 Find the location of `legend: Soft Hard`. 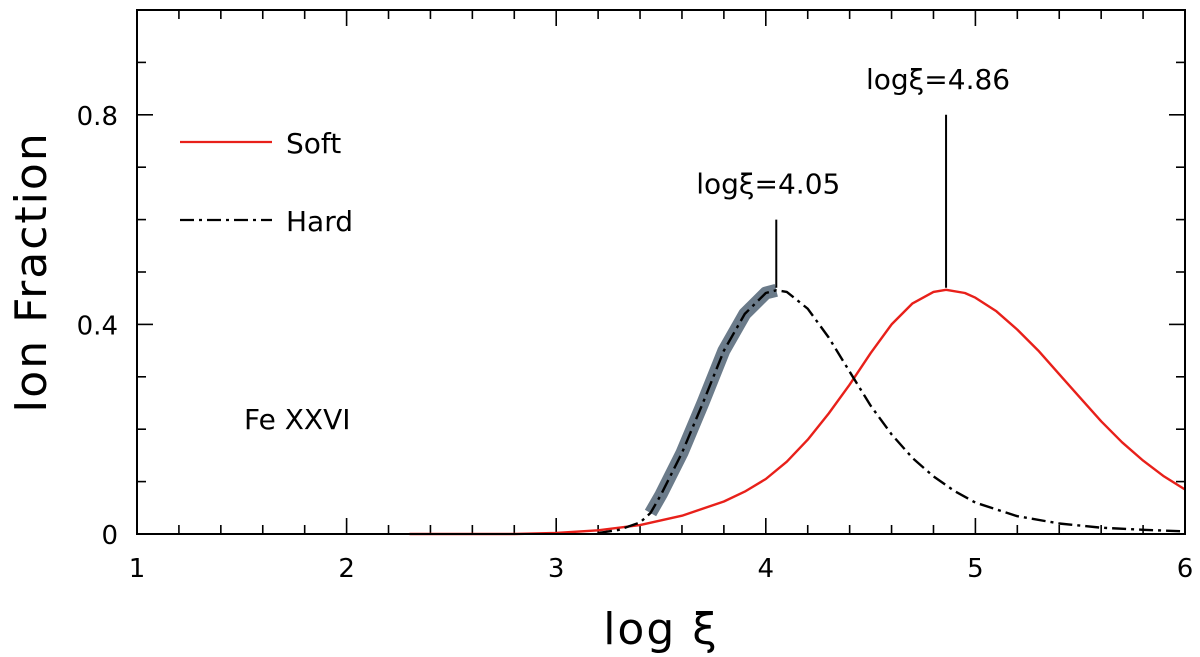

legend: Soft Hard is located at coordinates (266, 182).